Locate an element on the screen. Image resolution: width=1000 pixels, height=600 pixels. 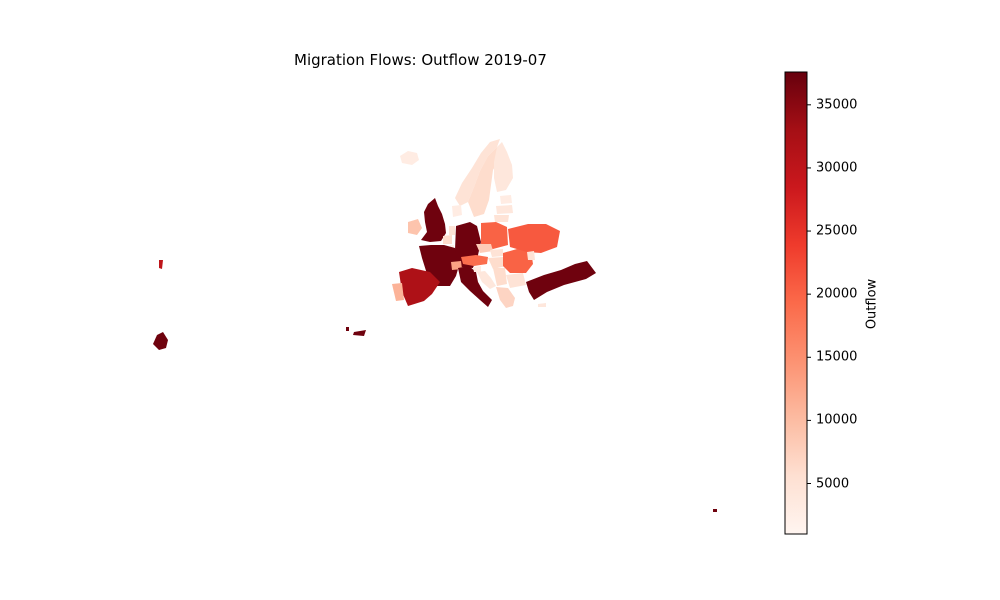
colorbar-tick-label: 25000 is located at coordinates (837, 231).